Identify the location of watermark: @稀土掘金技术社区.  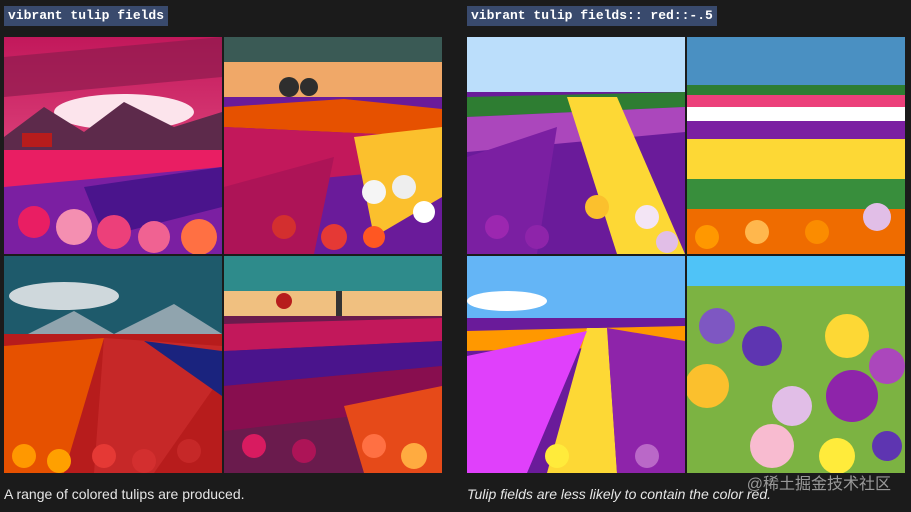
(818, 484).